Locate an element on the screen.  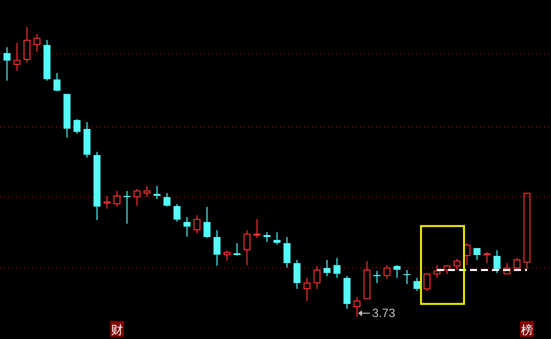
annotation: 3.73 is located at coordinates (384, 313).